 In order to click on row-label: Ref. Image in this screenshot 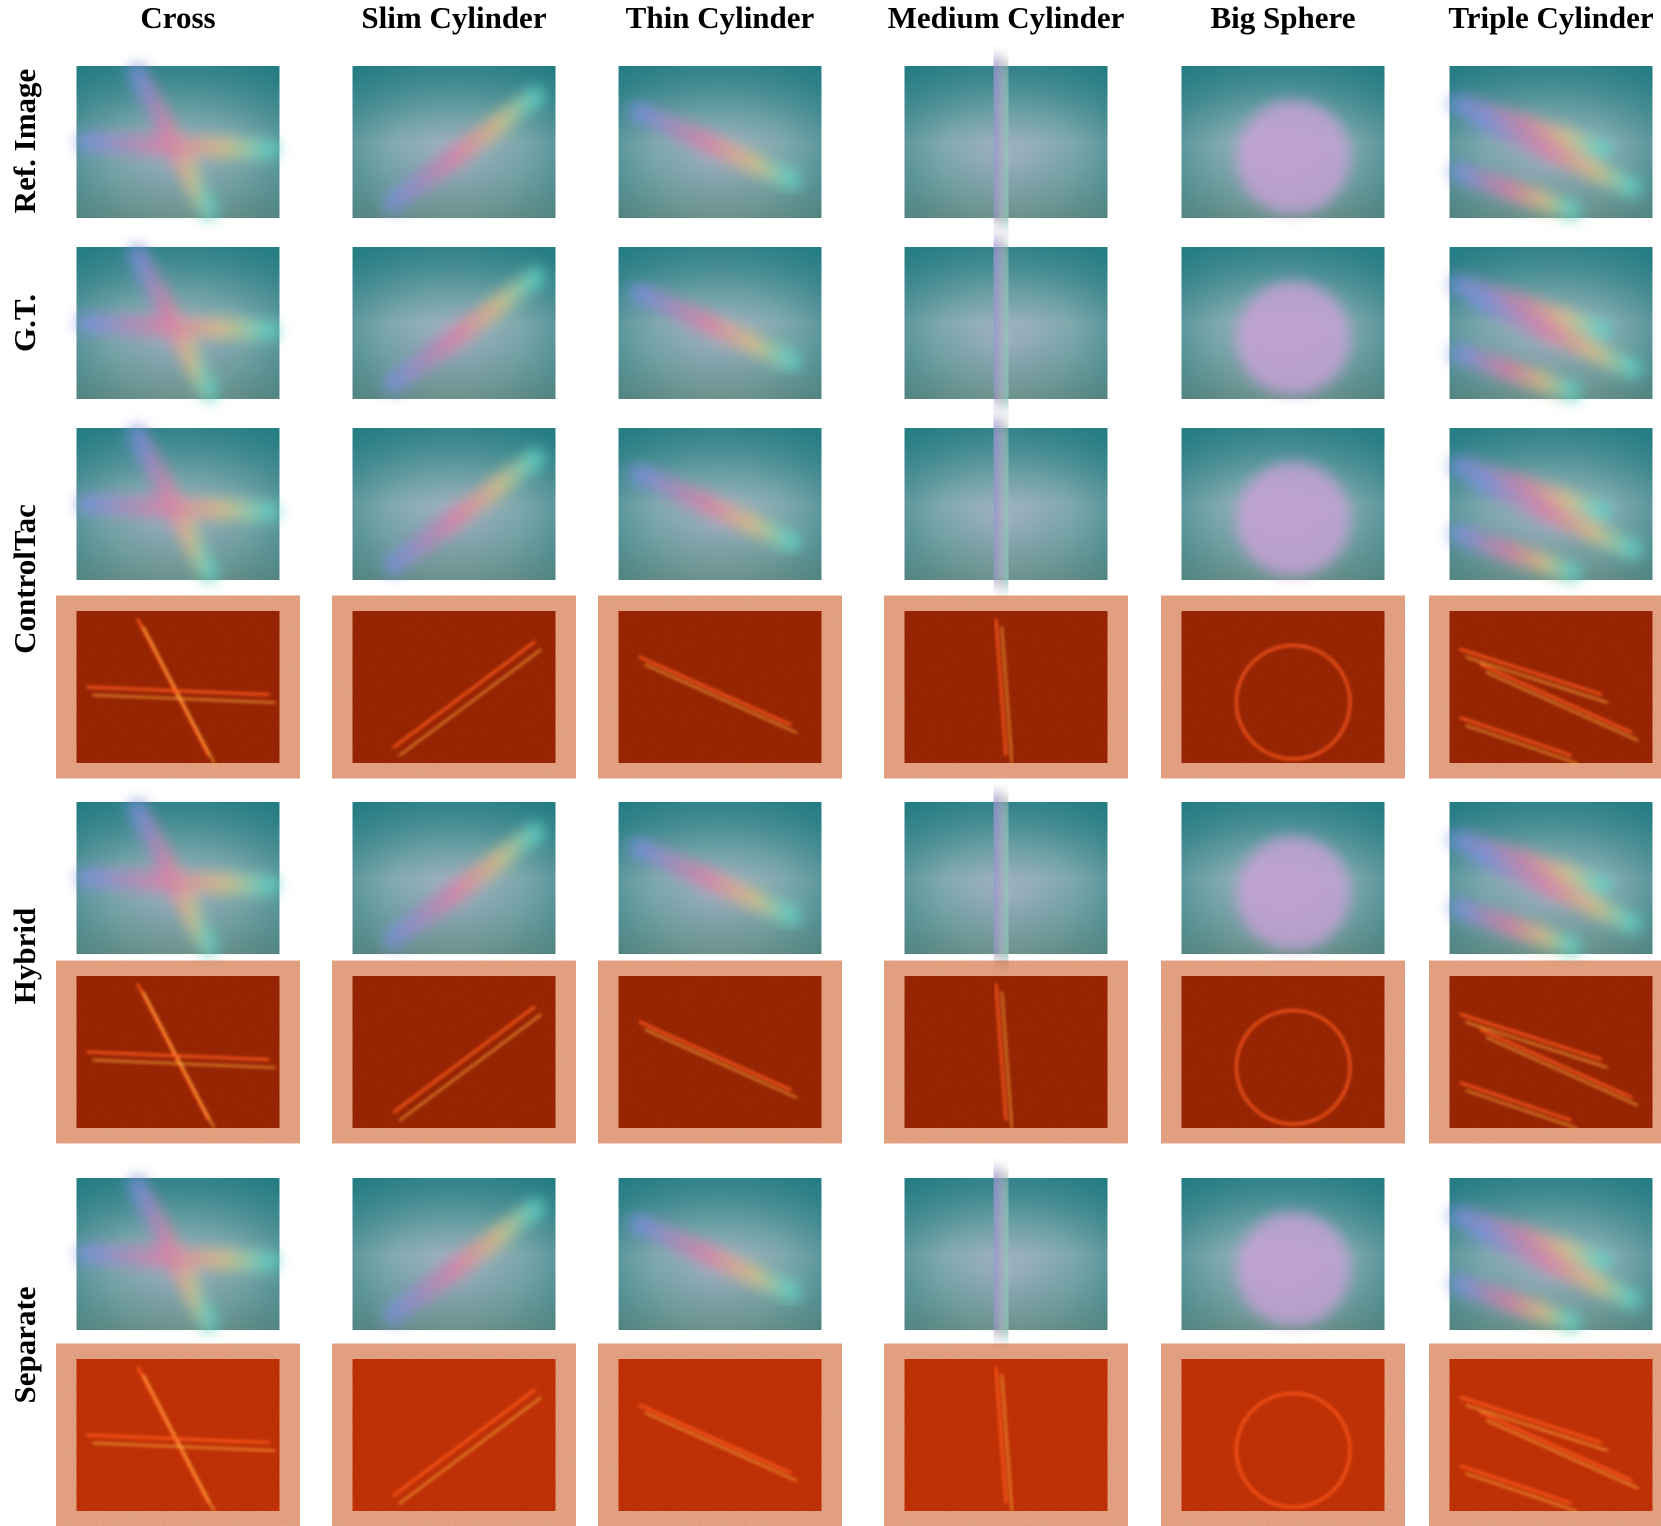, I will do `click(24, 141)`.